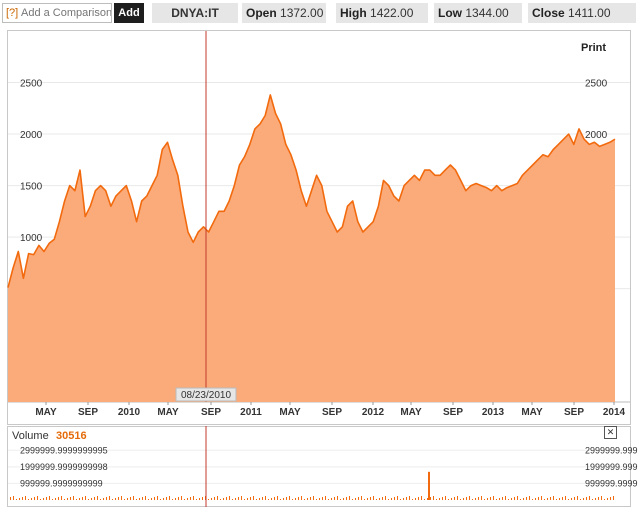 The width and height of the screenshot is (638, 511). Describe the element at coordinates (30, 436) in the screenshot. I see `volume-label: Volume` at that location.